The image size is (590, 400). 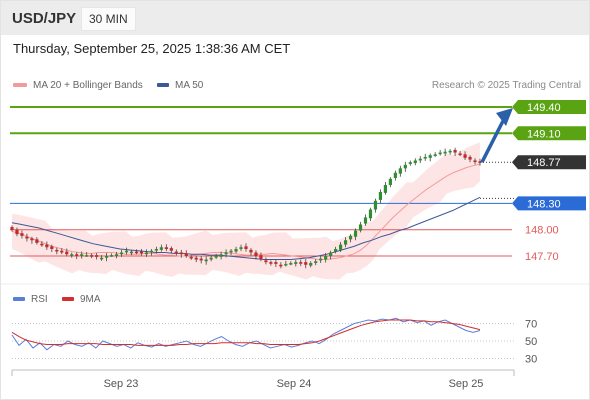 I want to click on x-tick-label: Sep 24, so click(x=294, y=384).